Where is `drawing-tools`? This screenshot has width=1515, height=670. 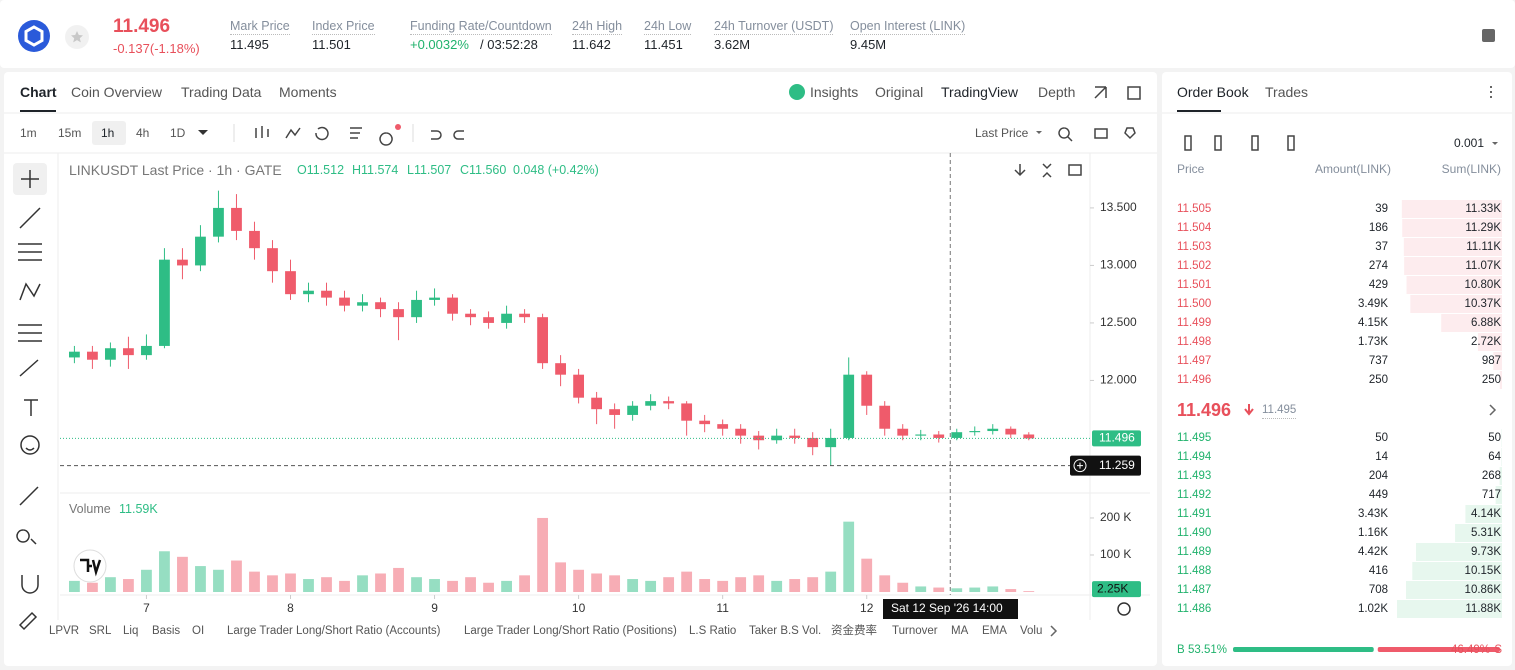
drawing-tools is located at coordinates (30, 397).